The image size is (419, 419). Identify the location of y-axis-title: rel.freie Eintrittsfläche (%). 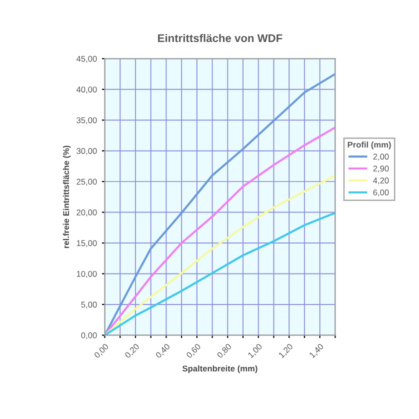
(66, 197).